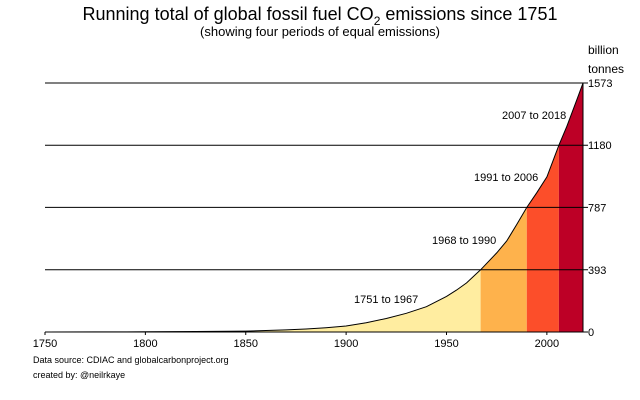  What do you see at coordinates (506, 178) in the screenshot?
I see `period-label: 1991 to 2006` at bounding box center [506, 178].